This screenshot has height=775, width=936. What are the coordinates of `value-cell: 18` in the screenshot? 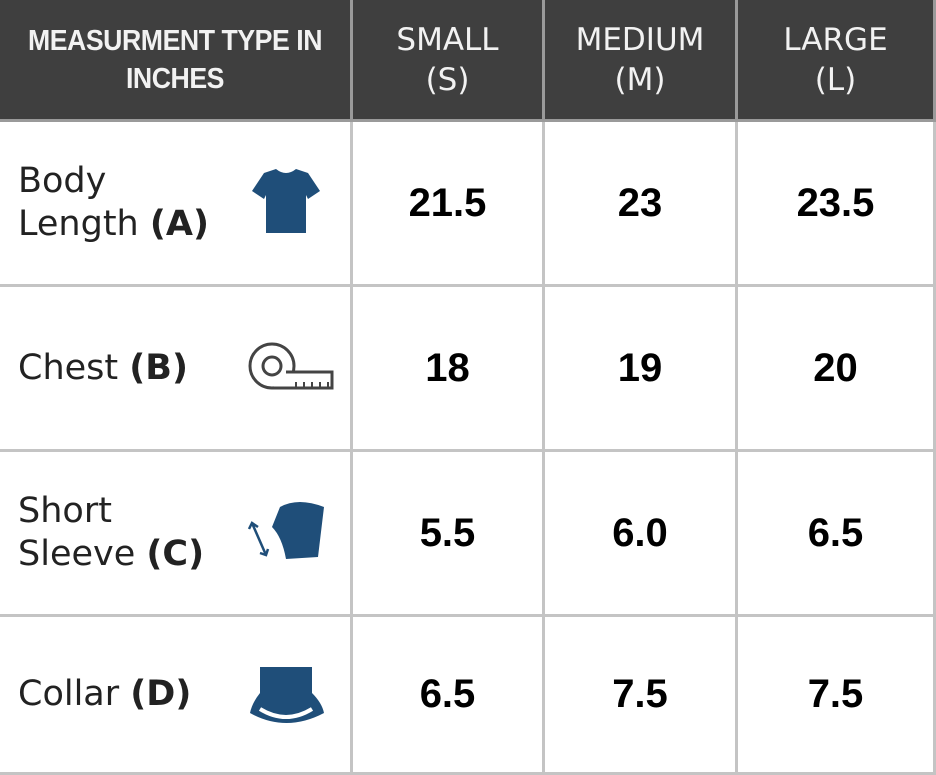 It's located at (449, 369).